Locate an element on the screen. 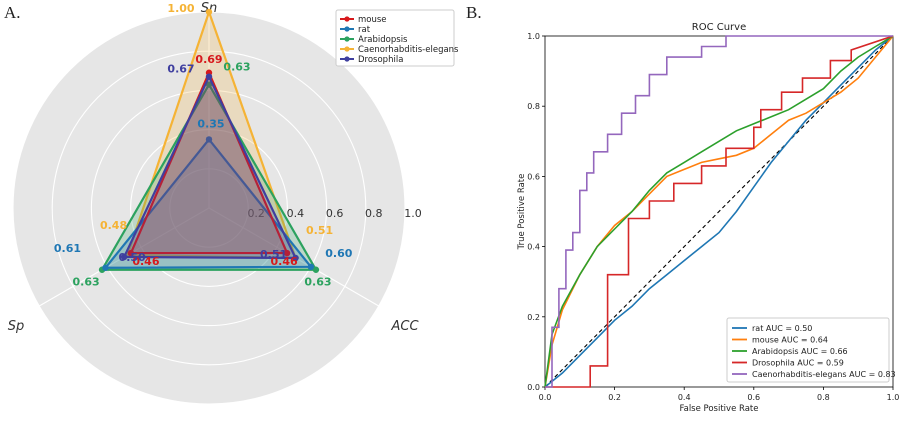 The width and height of the screenshot is (913, 422). radar-series-rat is located at coordinates (208, 203).